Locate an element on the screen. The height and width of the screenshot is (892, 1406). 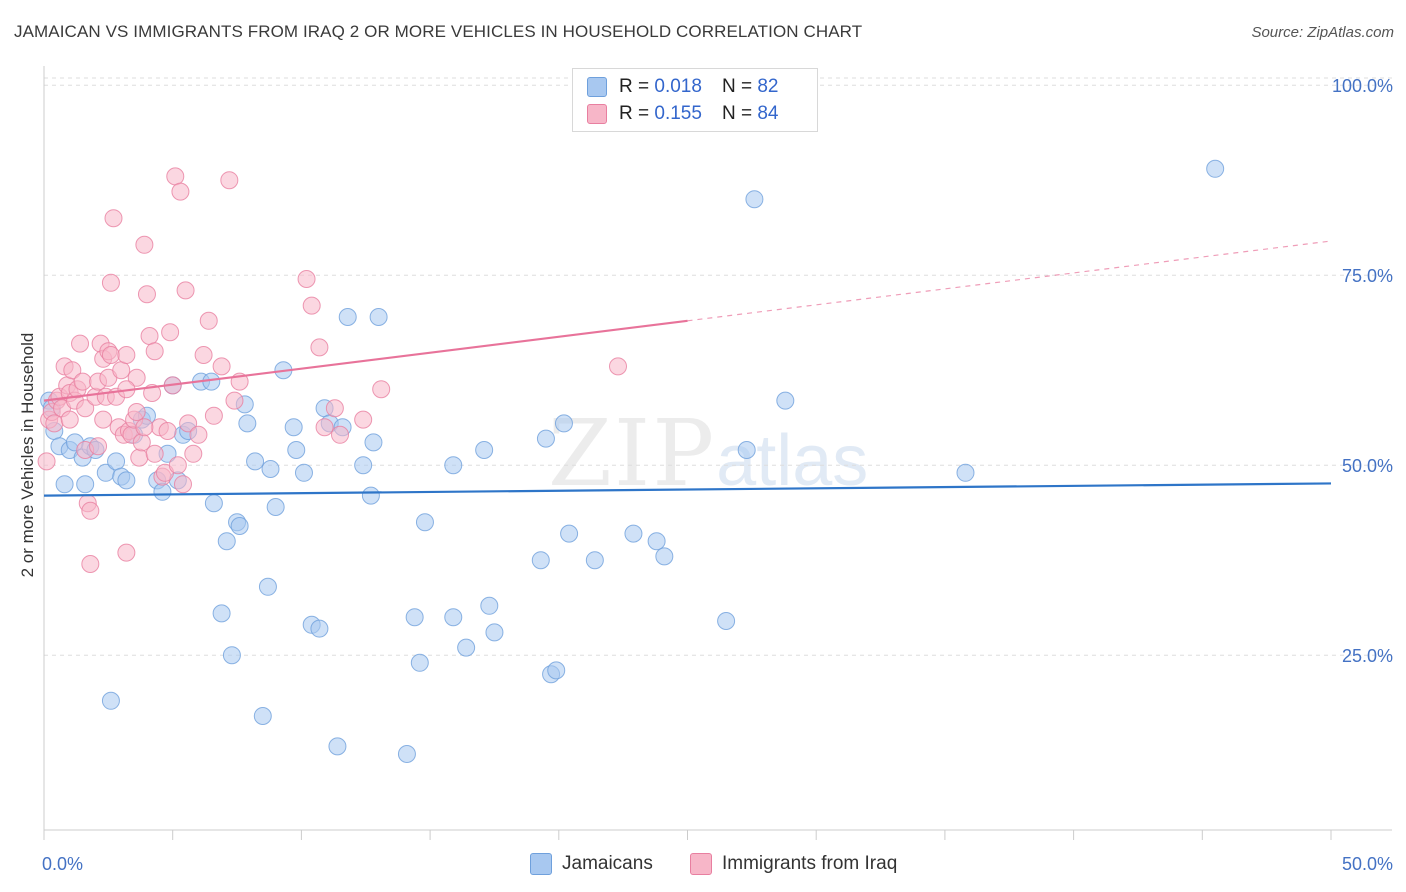
bottom-legend-jamaicans: Jamaicans is located at coordinates (591, 864).